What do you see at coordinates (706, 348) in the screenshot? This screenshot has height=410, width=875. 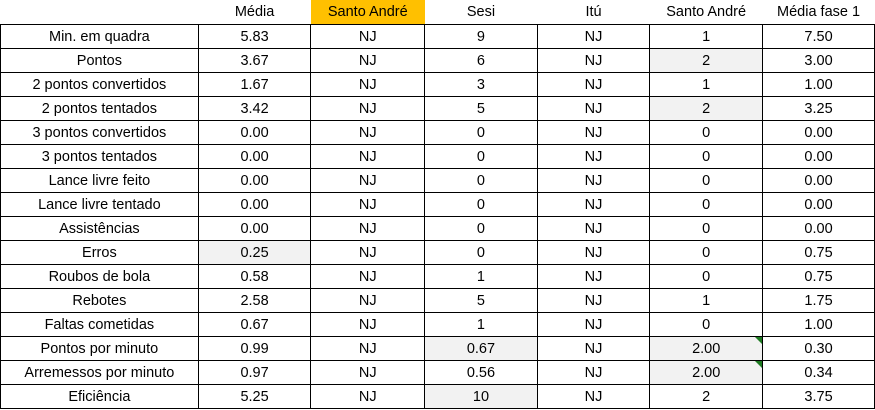 I see `value-cell: 2.00` at bounding box center [706, 348].